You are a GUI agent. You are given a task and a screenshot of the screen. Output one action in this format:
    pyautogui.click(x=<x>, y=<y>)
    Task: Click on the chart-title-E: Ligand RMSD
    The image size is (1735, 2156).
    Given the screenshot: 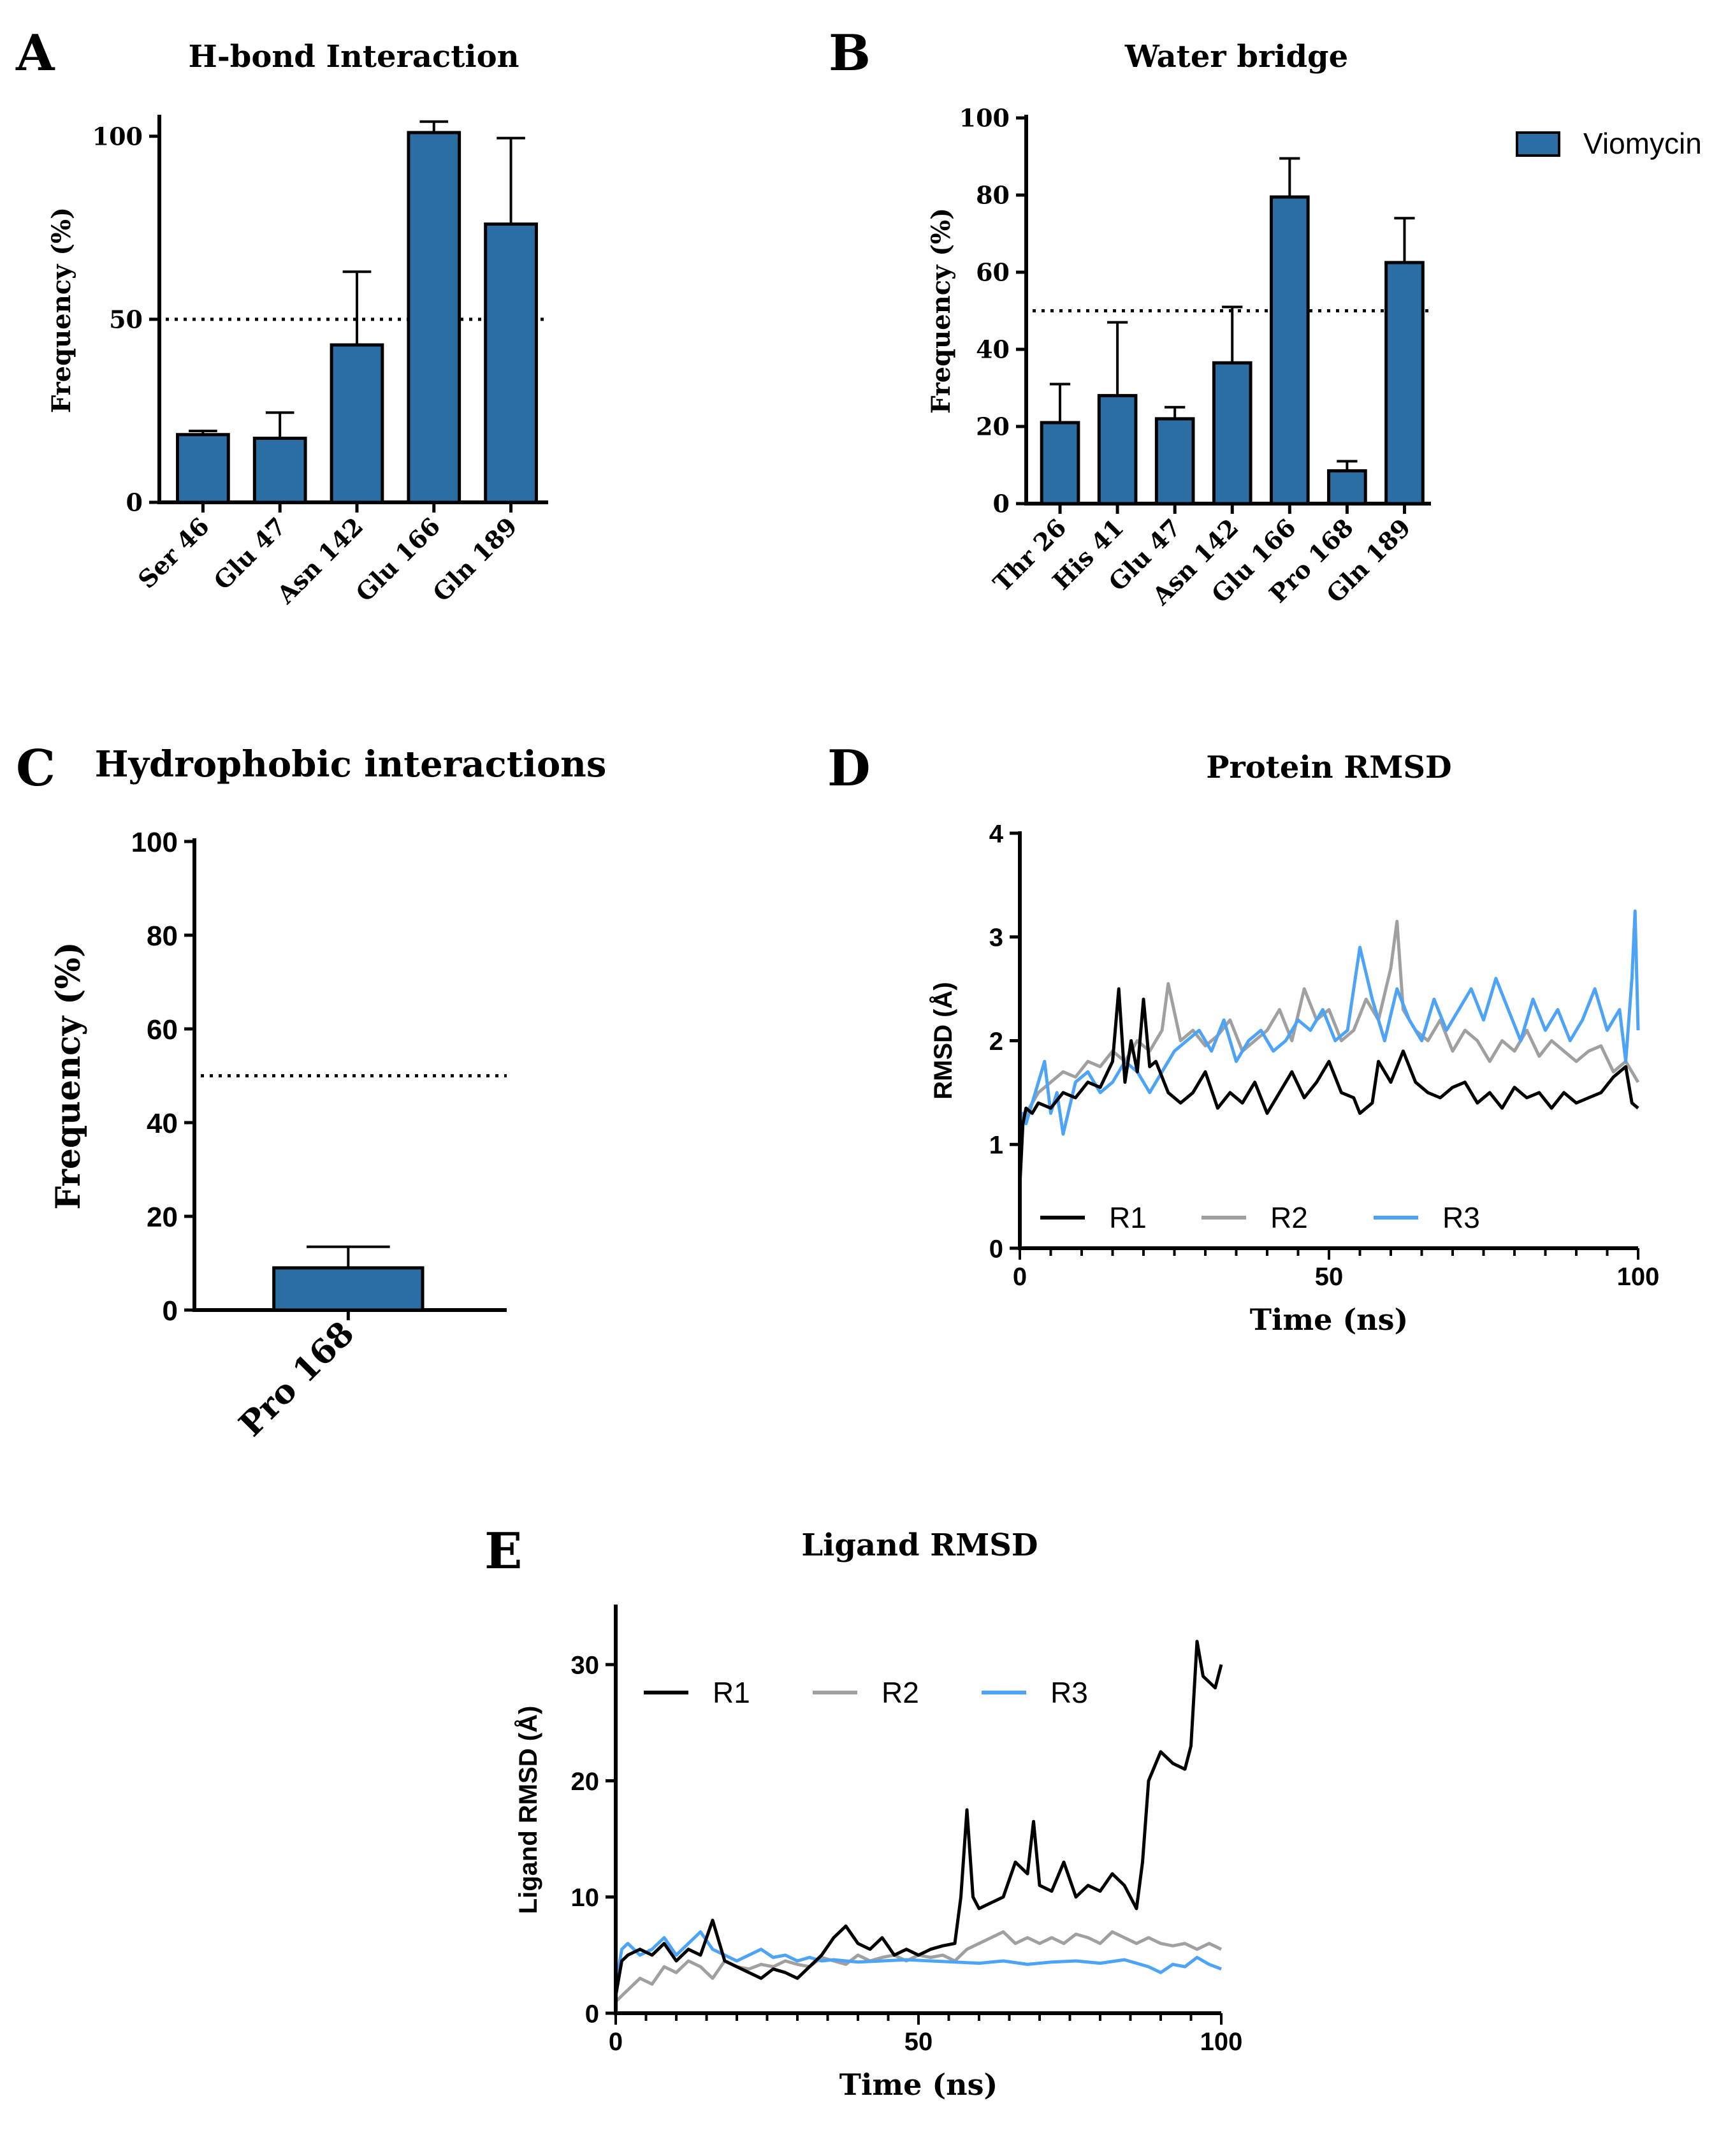 What is the action you would take?
    pyautogui.click(x=919, y=1545)
    